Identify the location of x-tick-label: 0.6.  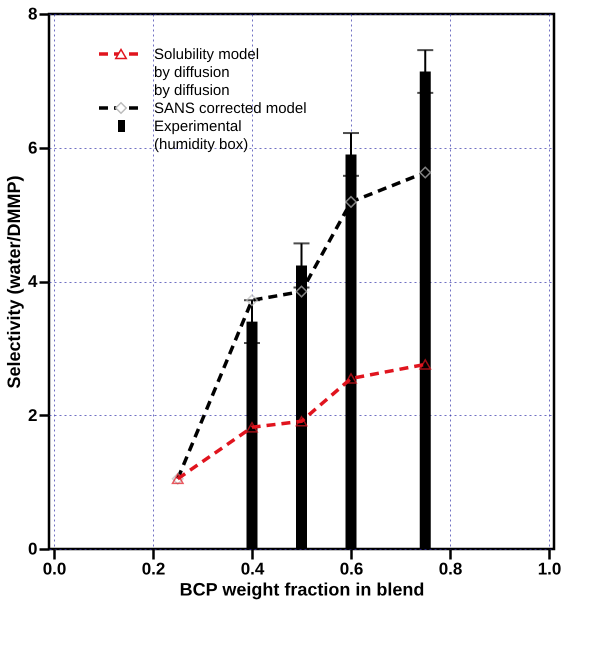
(352, 569).